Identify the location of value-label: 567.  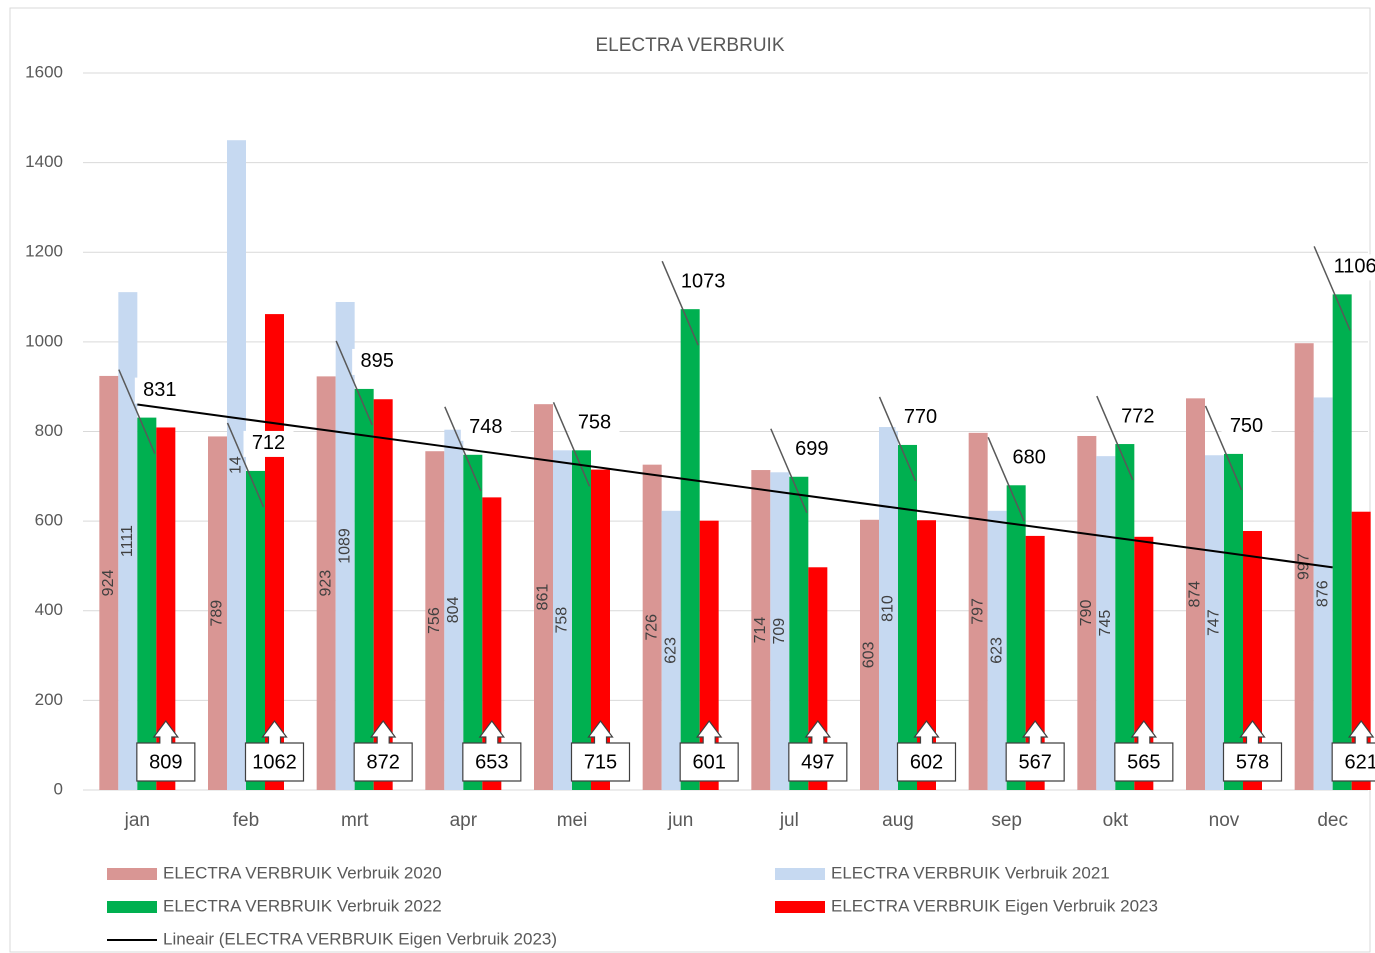
(1034, 762).